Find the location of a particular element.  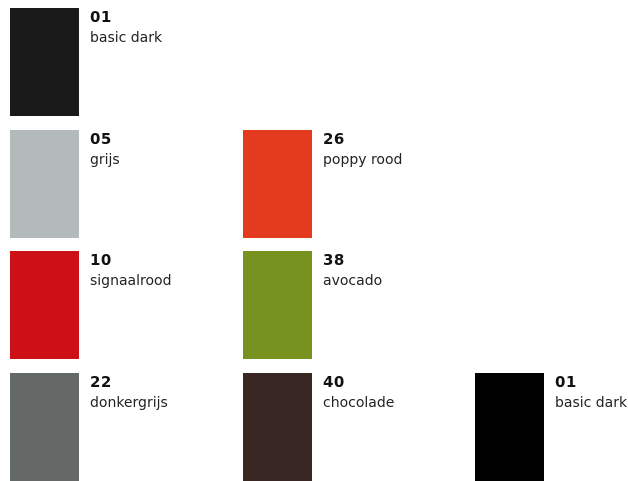

swatch-donkergrijs: 22 donkergrijs is located at coordinates (110, 423).